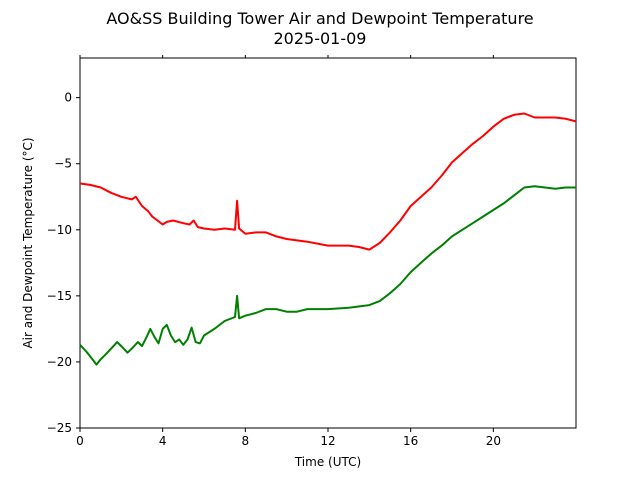 This screenshot has height=480, width=640. Describe the element at coordinates (410, 441) in the screenshot. I see `x-tick-label: 16` at that location.